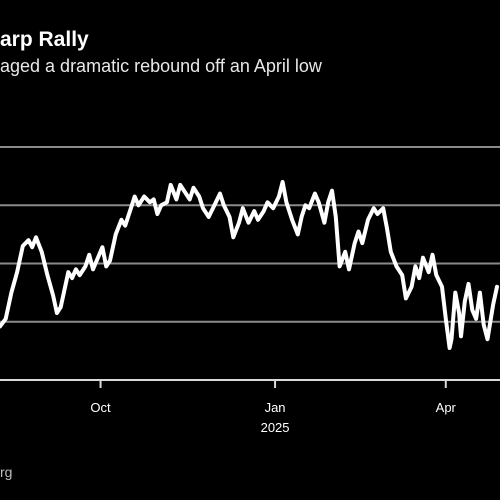 The image size is (500, 500). I want to click on x-tick-label: Jan, so click(275, 407).